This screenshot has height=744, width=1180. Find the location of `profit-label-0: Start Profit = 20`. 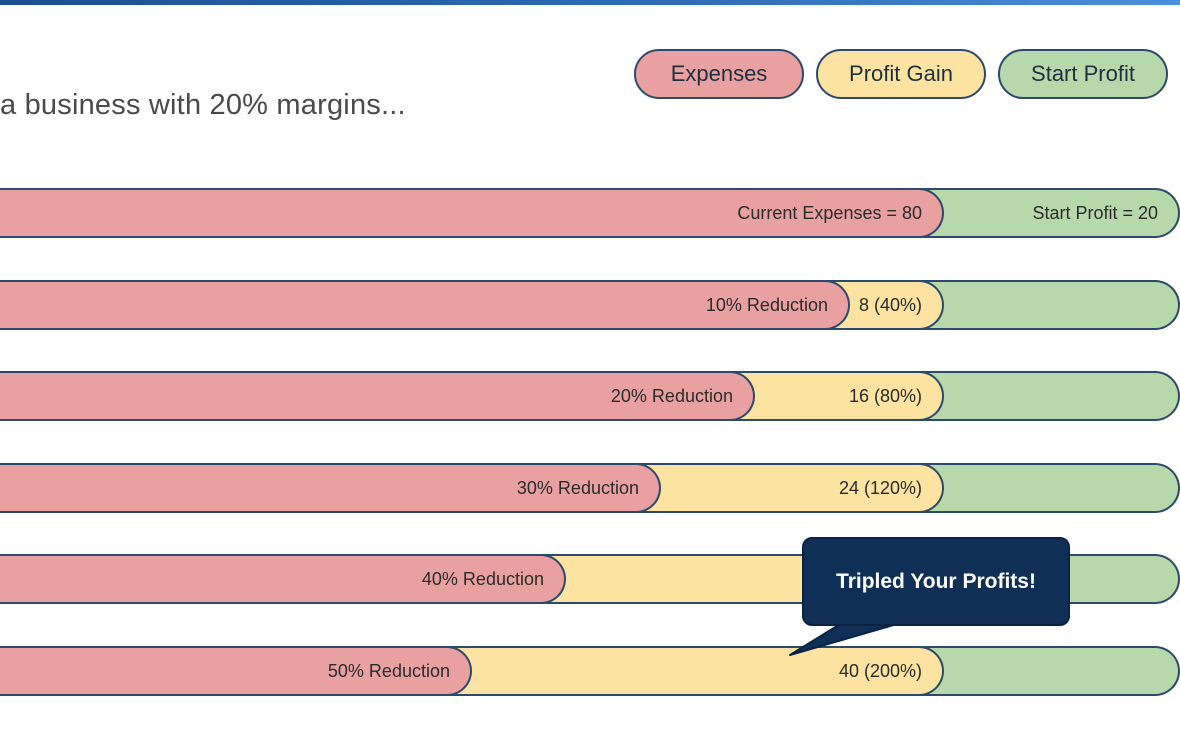

profit-label-0: Start Profit = 20 is located at coordinates (1095, 212).